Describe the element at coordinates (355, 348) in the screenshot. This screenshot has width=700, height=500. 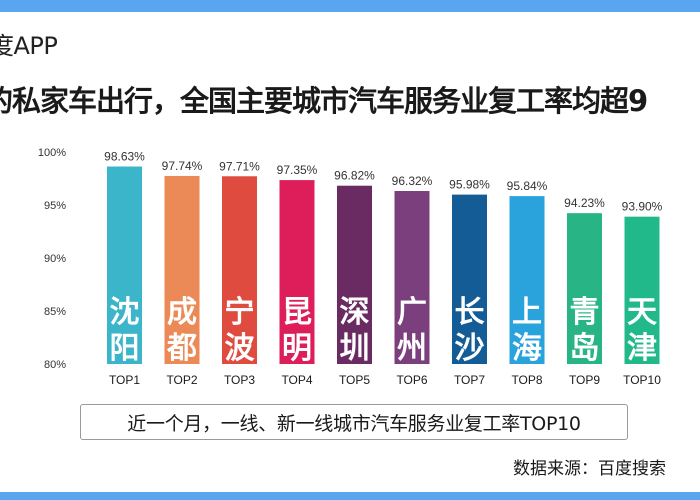
I see `city-name-char: 圳` at that location.